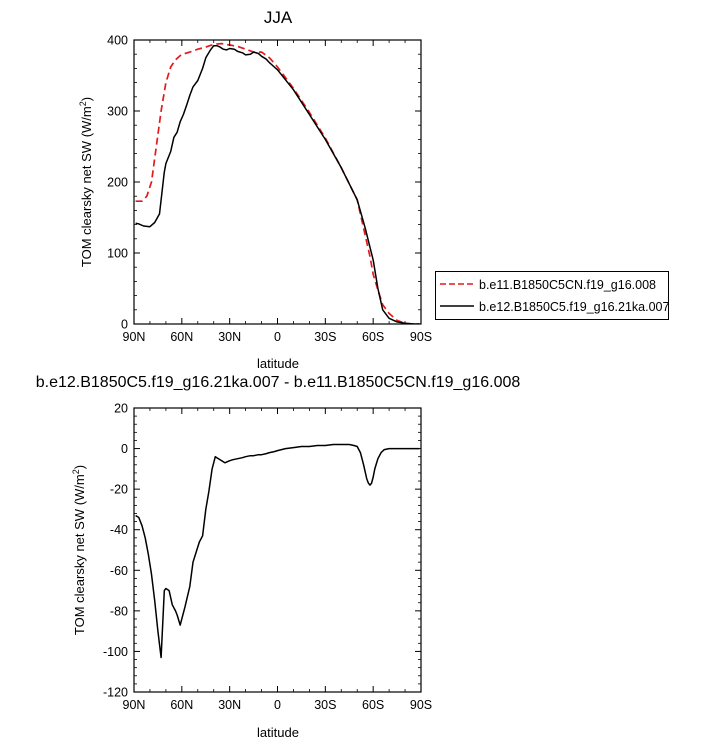 This screenshot has width=717, height=746. Describe the element at coordinates (119, 611) in the screenshot. I see `y-tick-label: -80` at that location.